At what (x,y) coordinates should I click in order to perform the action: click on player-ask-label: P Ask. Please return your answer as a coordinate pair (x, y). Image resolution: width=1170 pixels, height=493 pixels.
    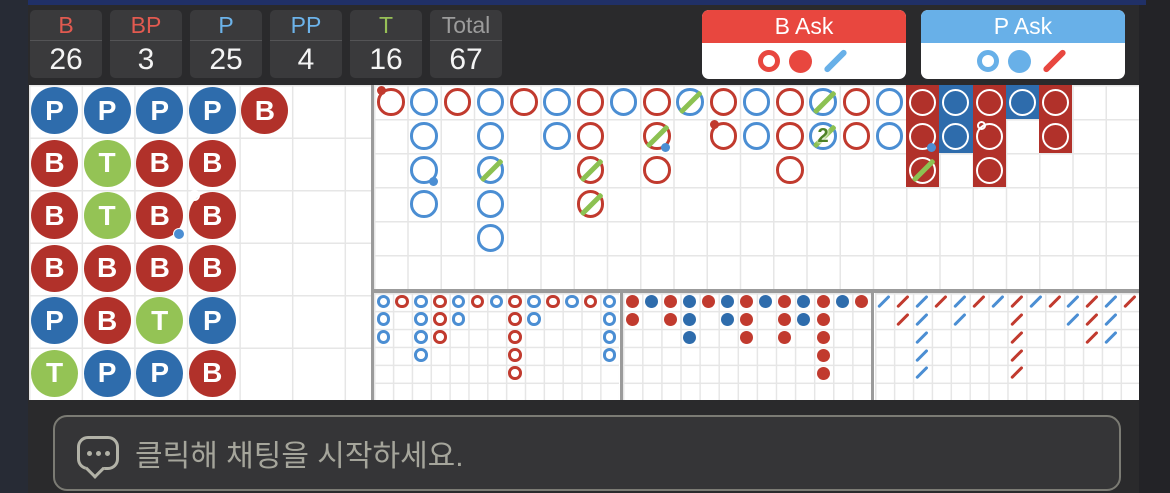
    Looking at the image, I should click on (1023, 26).